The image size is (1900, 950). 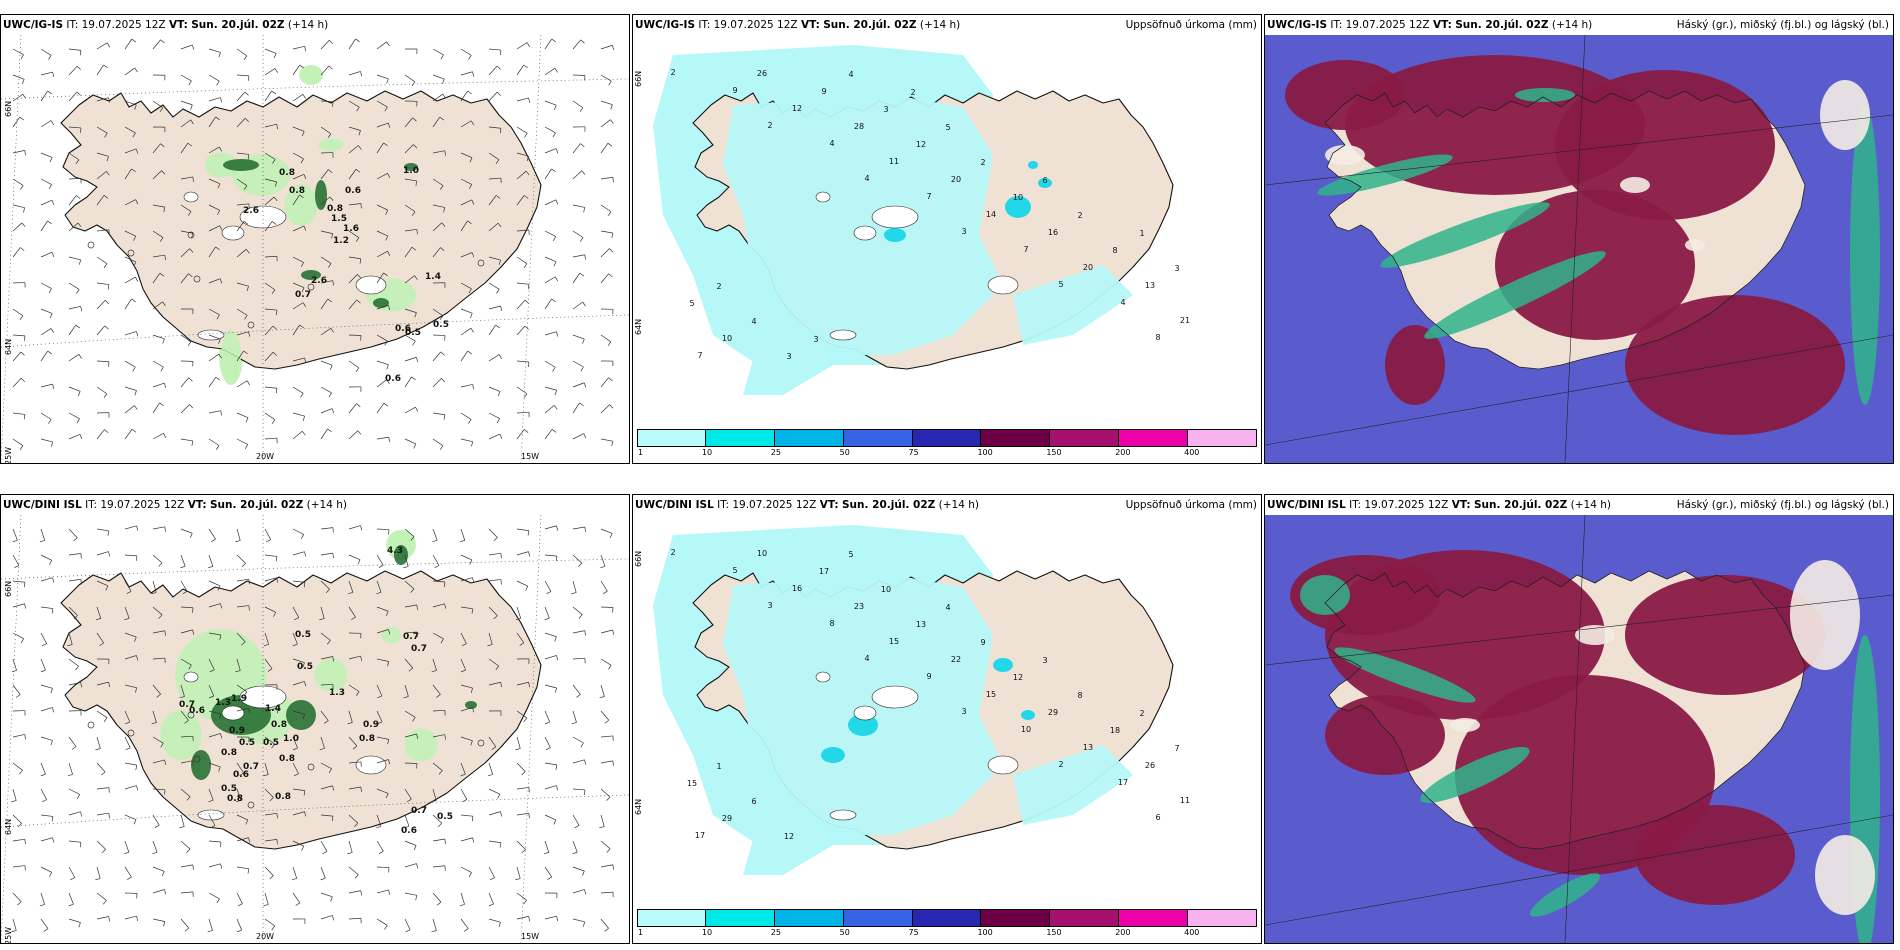 I want to click on wind-value-label: 1.5, so click(x=339, y=219).